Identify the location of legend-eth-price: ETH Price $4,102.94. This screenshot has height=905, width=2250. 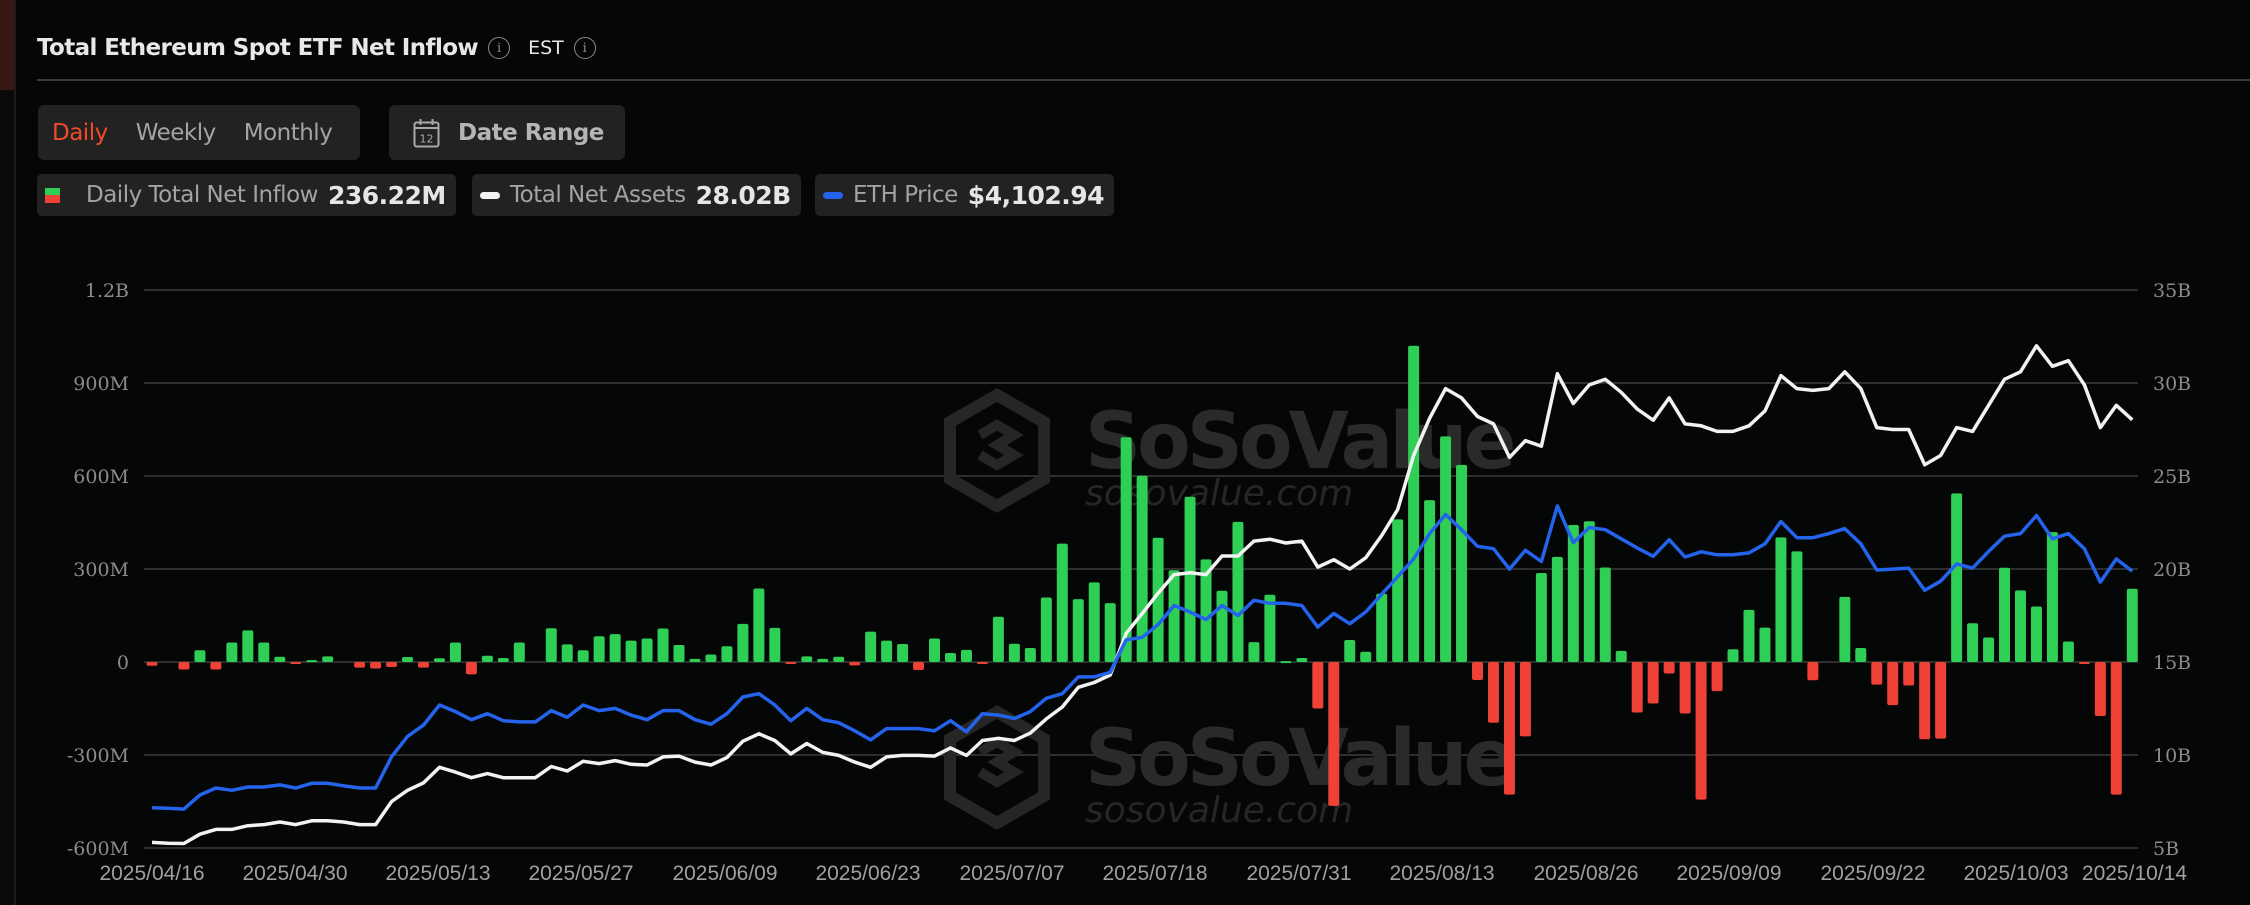
(965, 195).